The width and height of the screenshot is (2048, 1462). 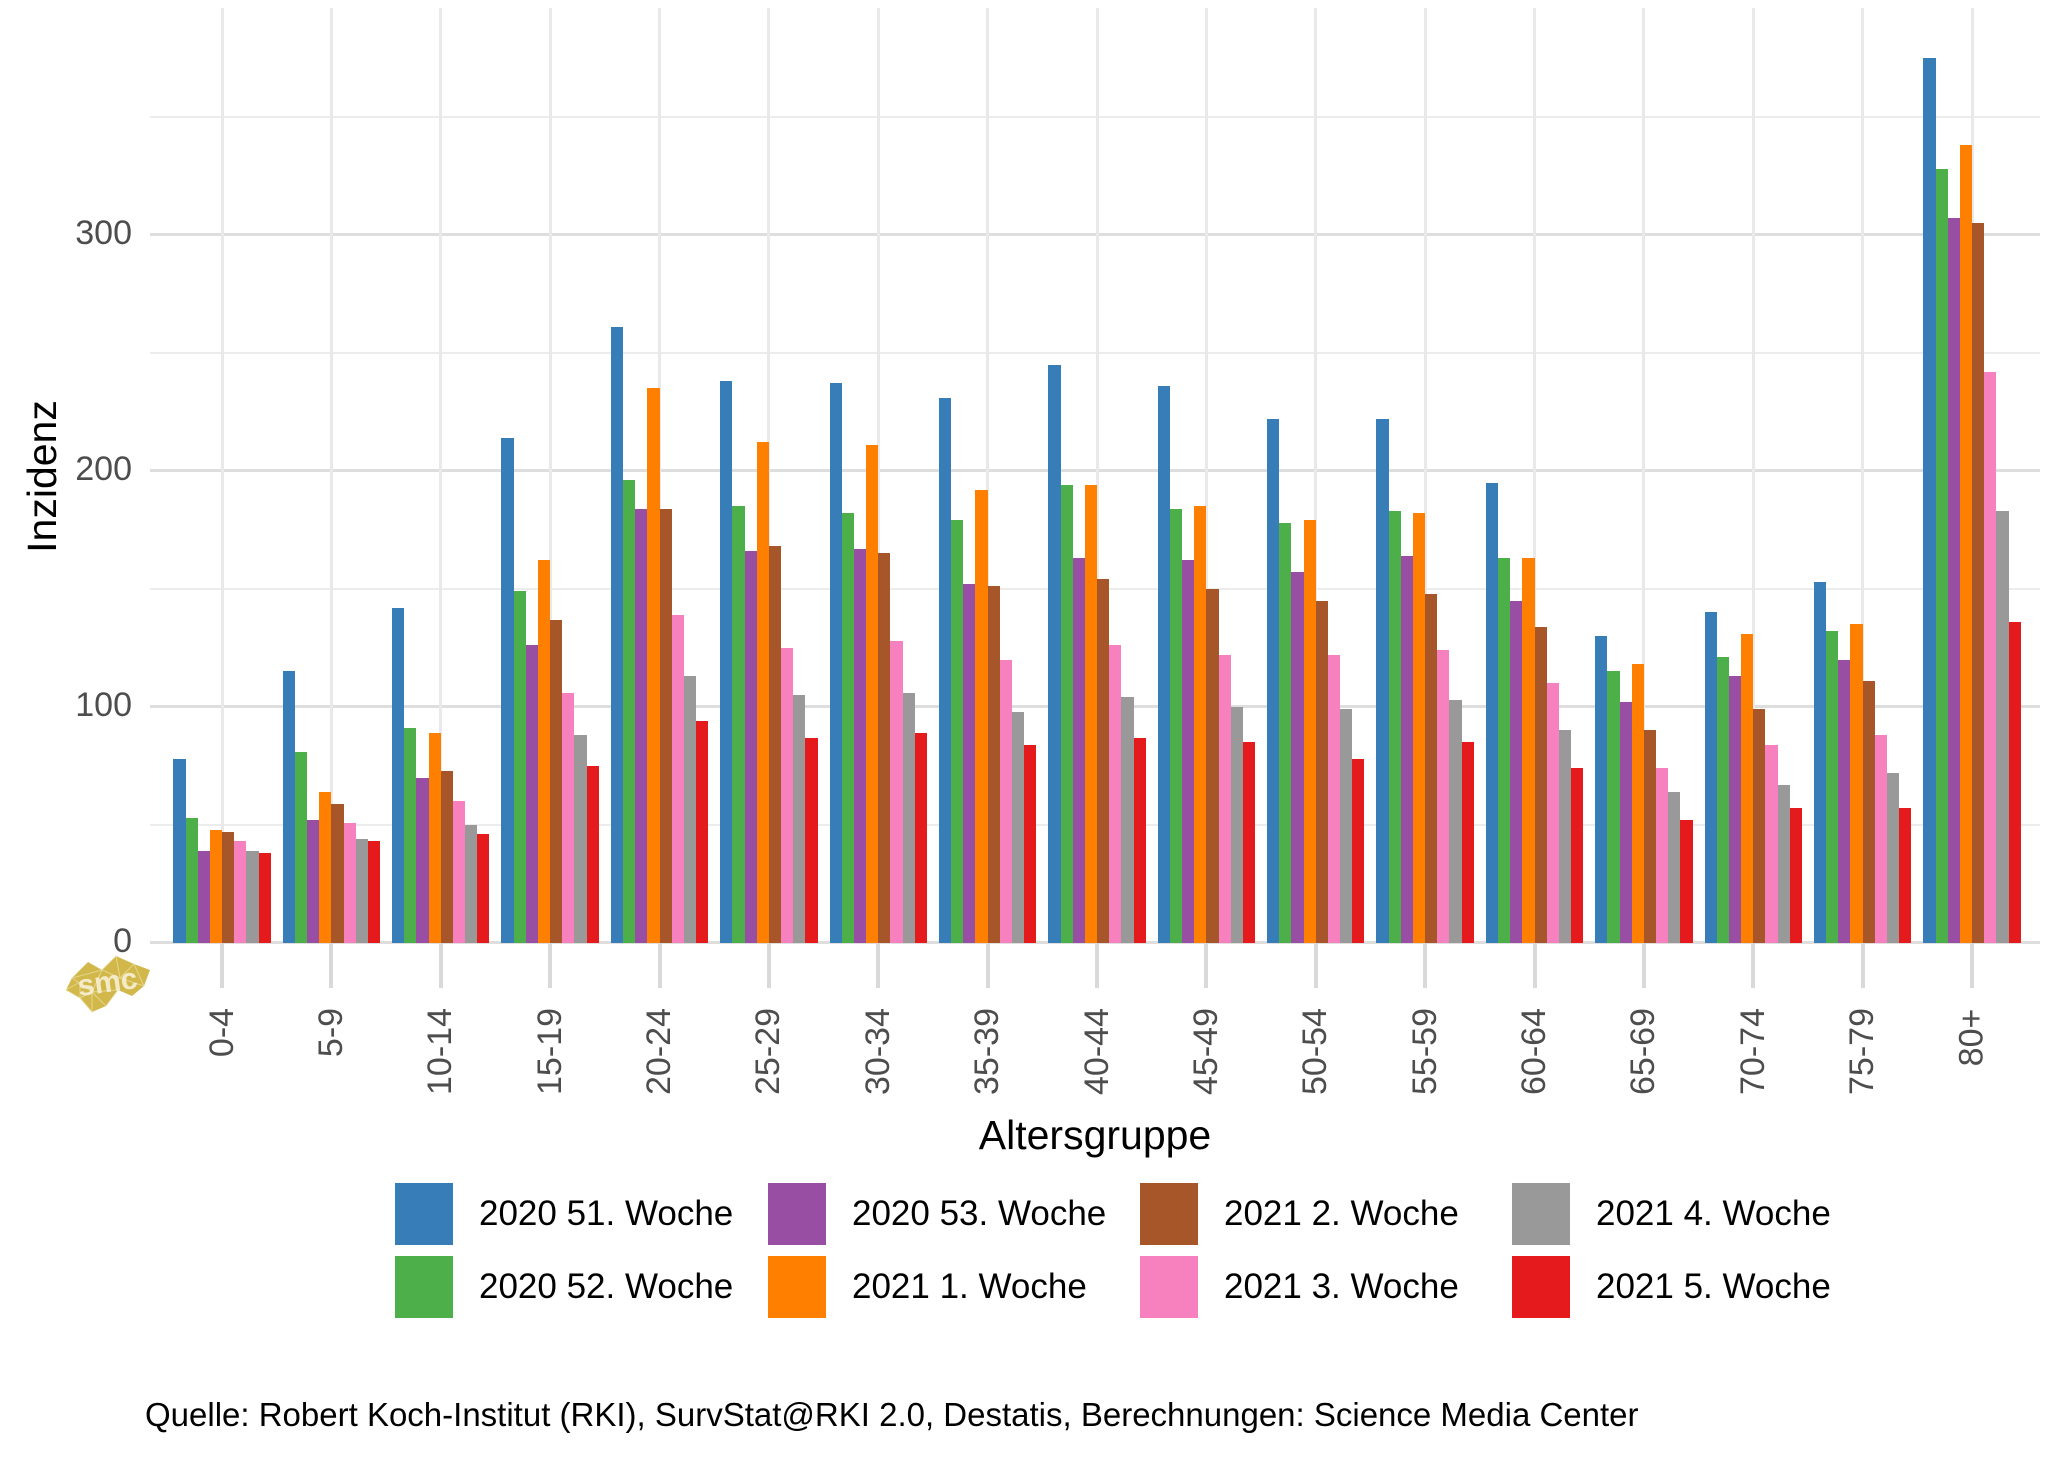 What do you see at coordinates (775, 744) in the screenshot?
I see `bar-25-29-2021-2-Woche` at bounding box center [775, 744].